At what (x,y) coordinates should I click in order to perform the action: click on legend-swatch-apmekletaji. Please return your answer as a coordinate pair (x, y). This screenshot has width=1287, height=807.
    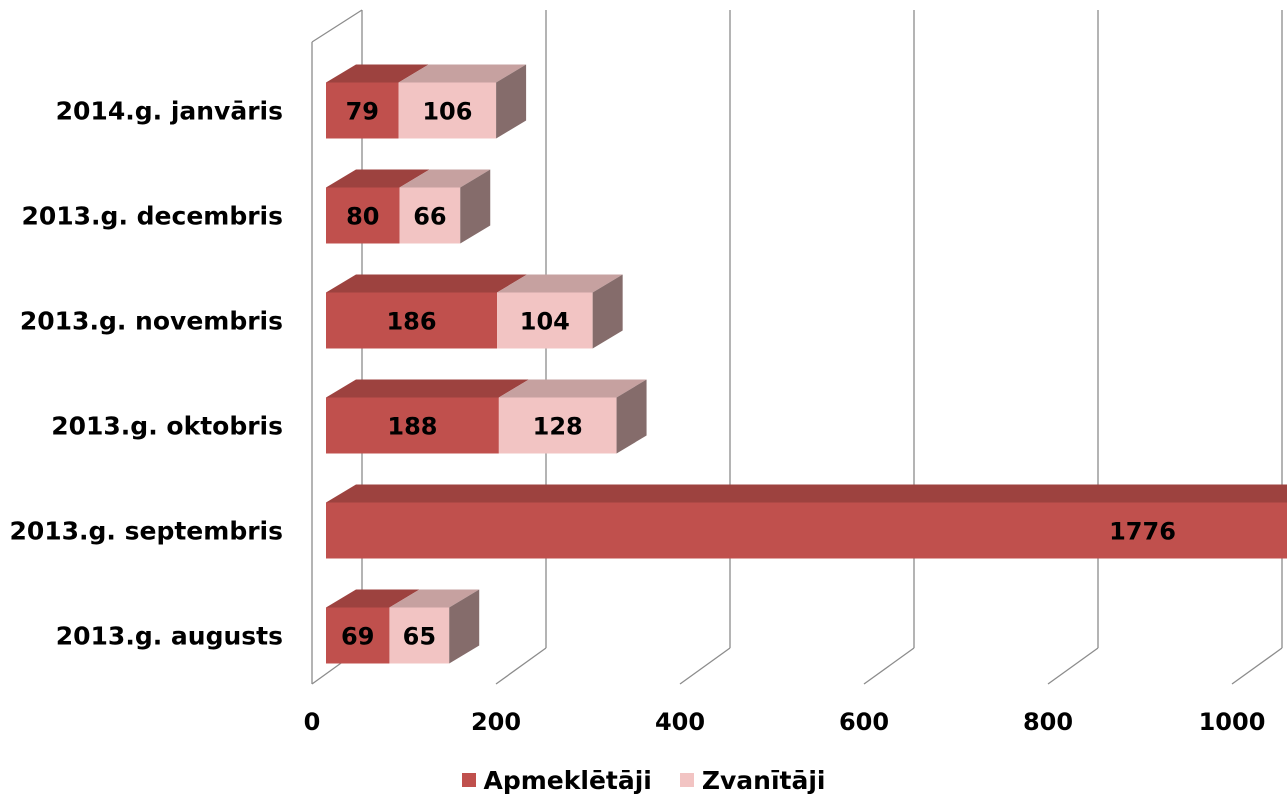
    Looking at the image, I should click on (468, 780).